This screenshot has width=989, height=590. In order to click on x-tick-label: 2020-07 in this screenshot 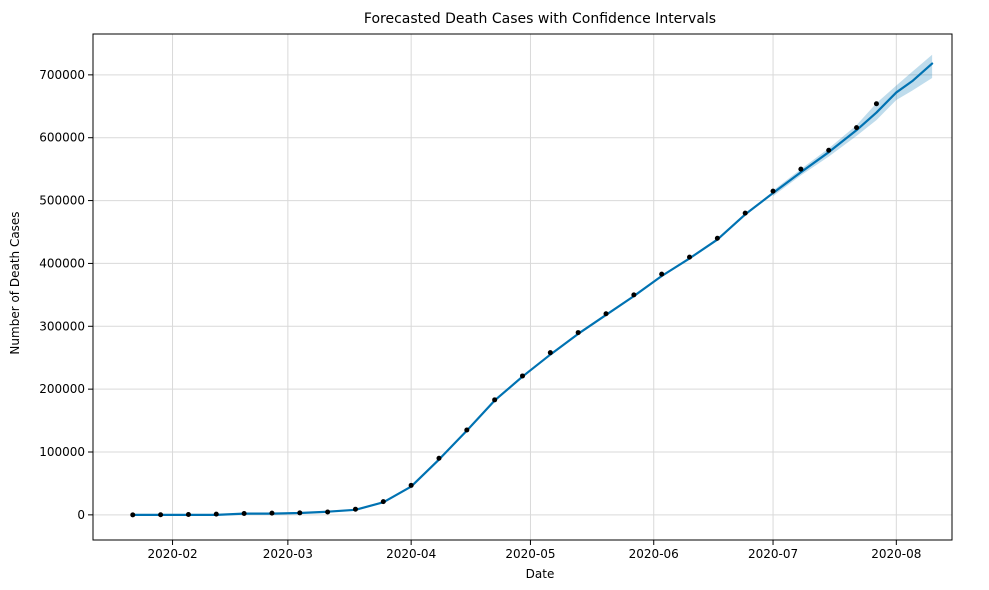, I will do `click(773, 554)`.